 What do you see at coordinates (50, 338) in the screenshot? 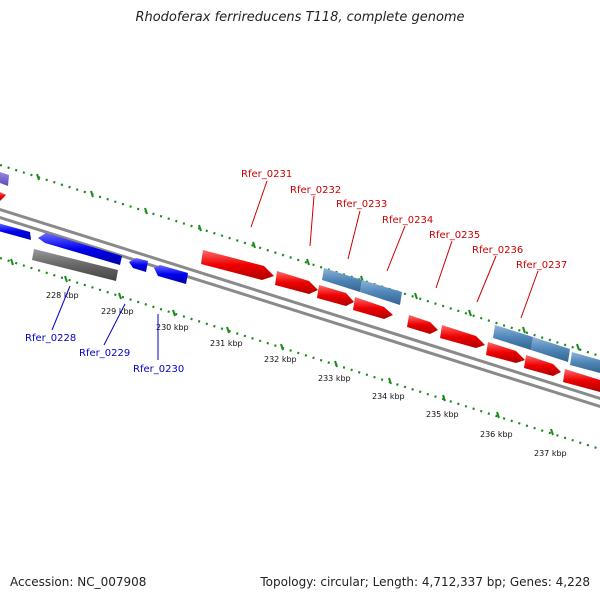
I see `gene-label-rfer-0228: Rfer_0228` at bounding box center [50, 338].